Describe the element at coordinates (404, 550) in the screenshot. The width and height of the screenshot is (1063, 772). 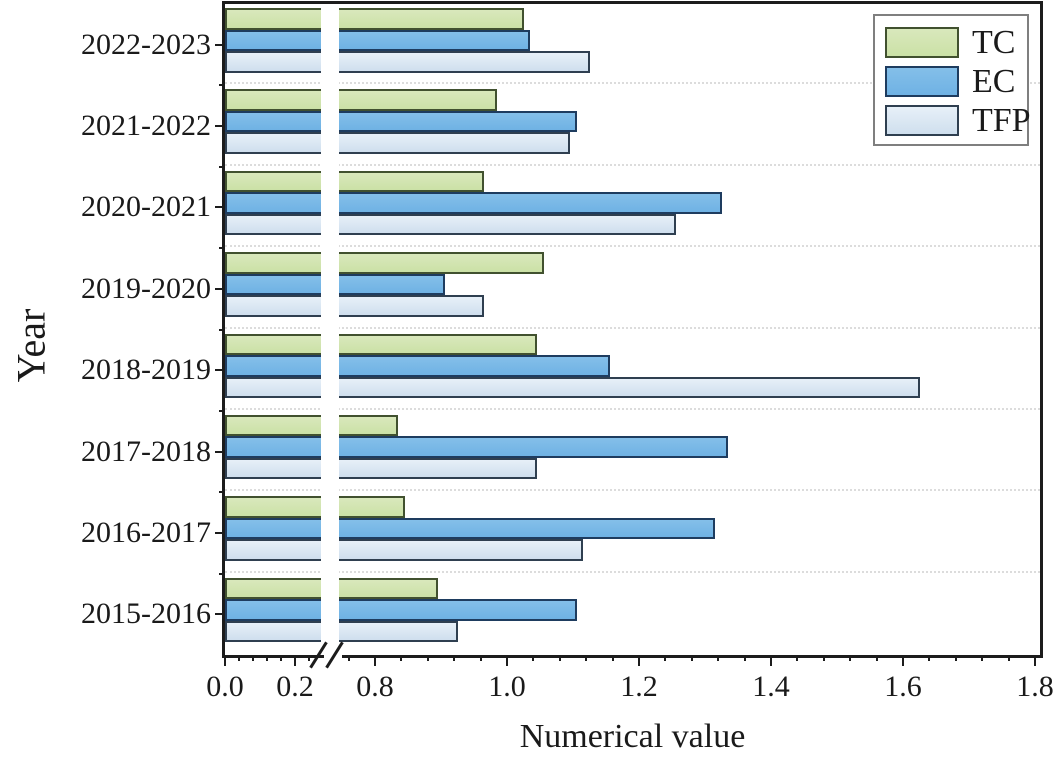
I see `bar-TFP-2016-2017` at that location.